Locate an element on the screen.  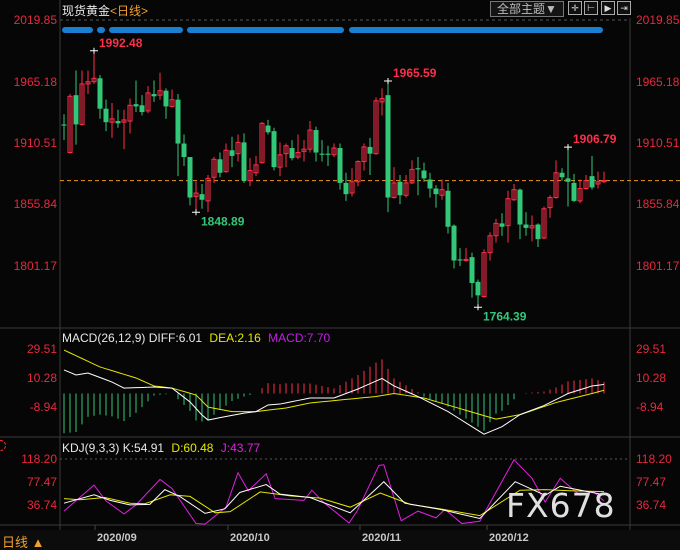
kdj-d-value: D:60.48 is located at coordinates (192, 448).